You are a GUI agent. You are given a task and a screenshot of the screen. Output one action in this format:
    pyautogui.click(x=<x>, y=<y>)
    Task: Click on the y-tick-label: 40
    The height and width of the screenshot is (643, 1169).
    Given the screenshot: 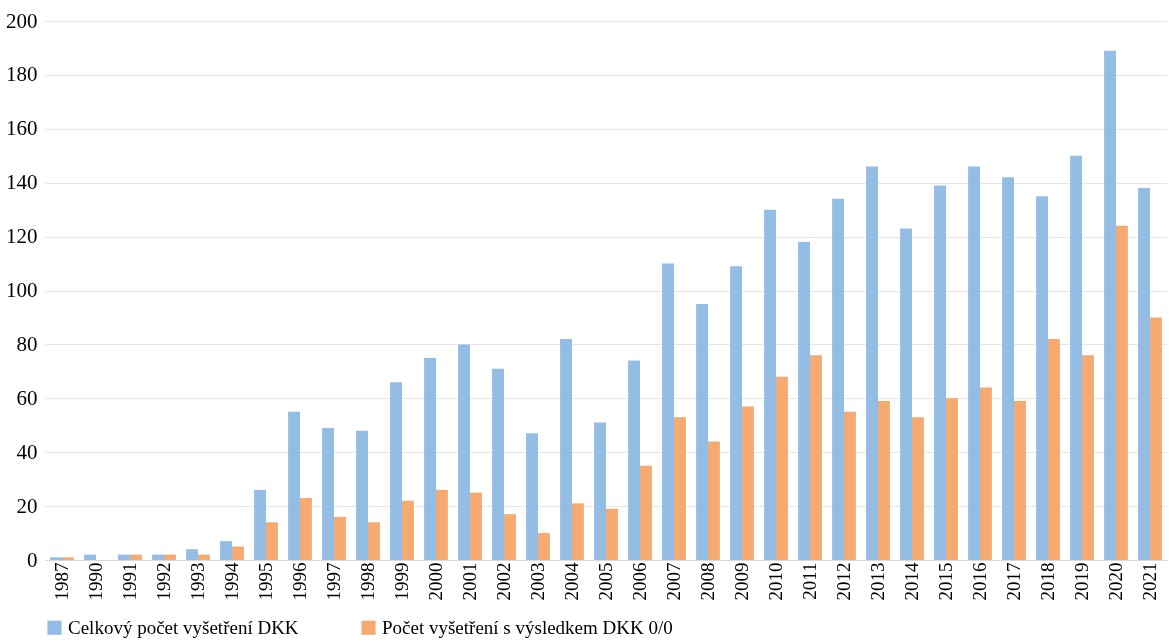 What is the action you would take?
    pyautogui.click(x=27, y=451)
    